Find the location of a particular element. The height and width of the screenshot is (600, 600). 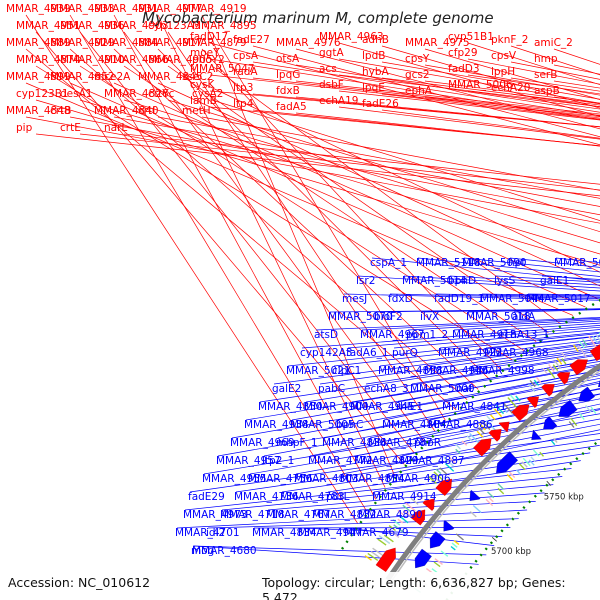

reverse-gene-label: MMAR_4898 is located at coordinates (410, 371).